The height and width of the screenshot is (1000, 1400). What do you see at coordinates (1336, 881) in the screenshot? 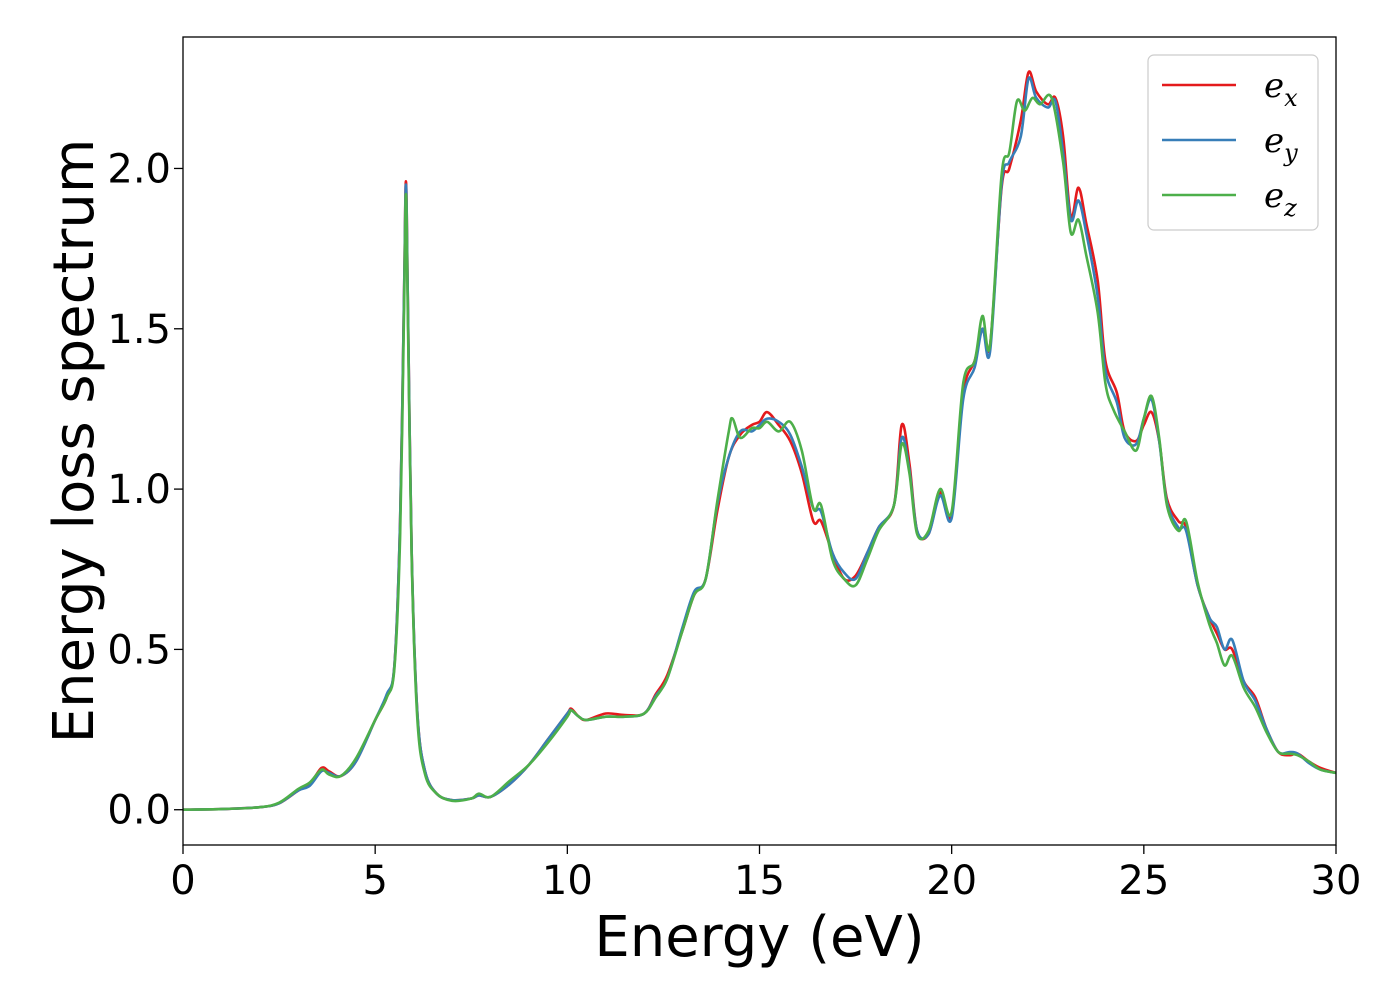
I see `x-tick-label: 30` at bounding box center [1336, 881].